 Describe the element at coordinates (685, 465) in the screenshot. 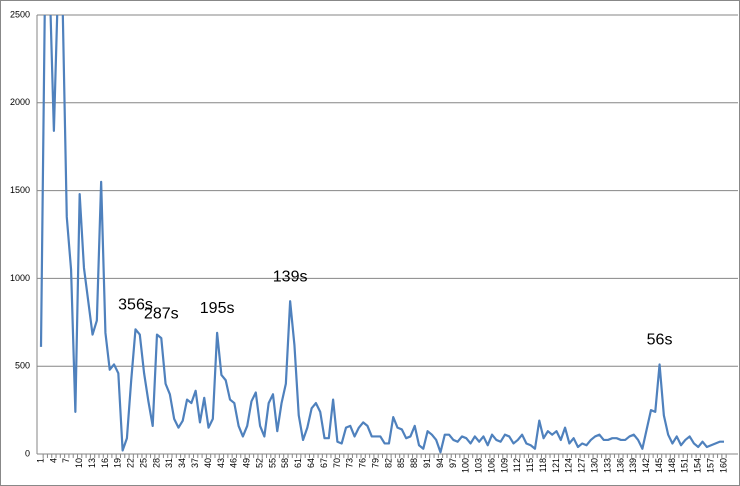

I see `x-tick-label: 151` at that location.